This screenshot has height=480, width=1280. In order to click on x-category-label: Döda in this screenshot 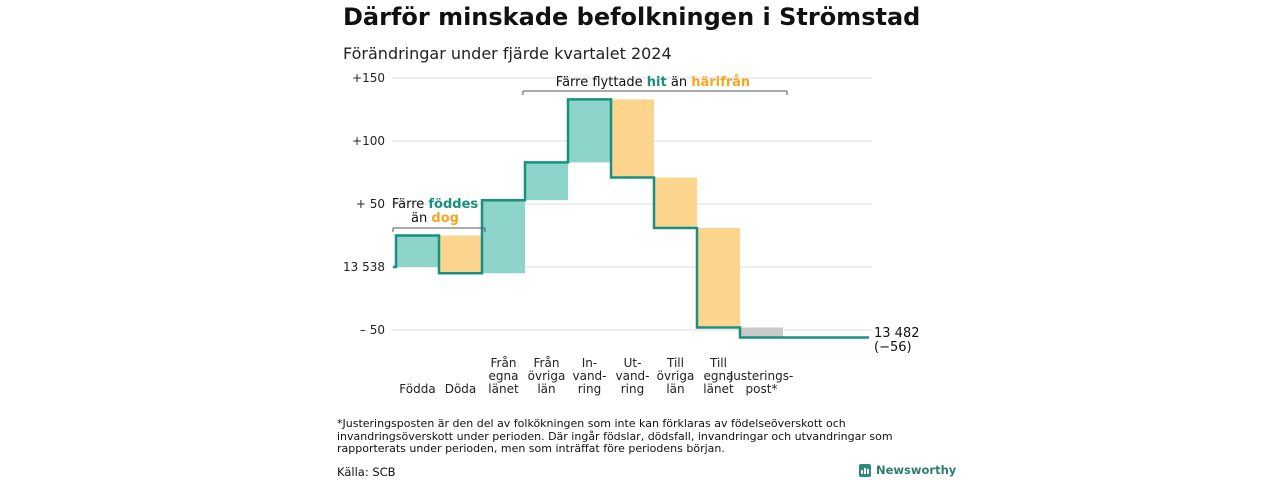, I will do `click(461, 389)`.